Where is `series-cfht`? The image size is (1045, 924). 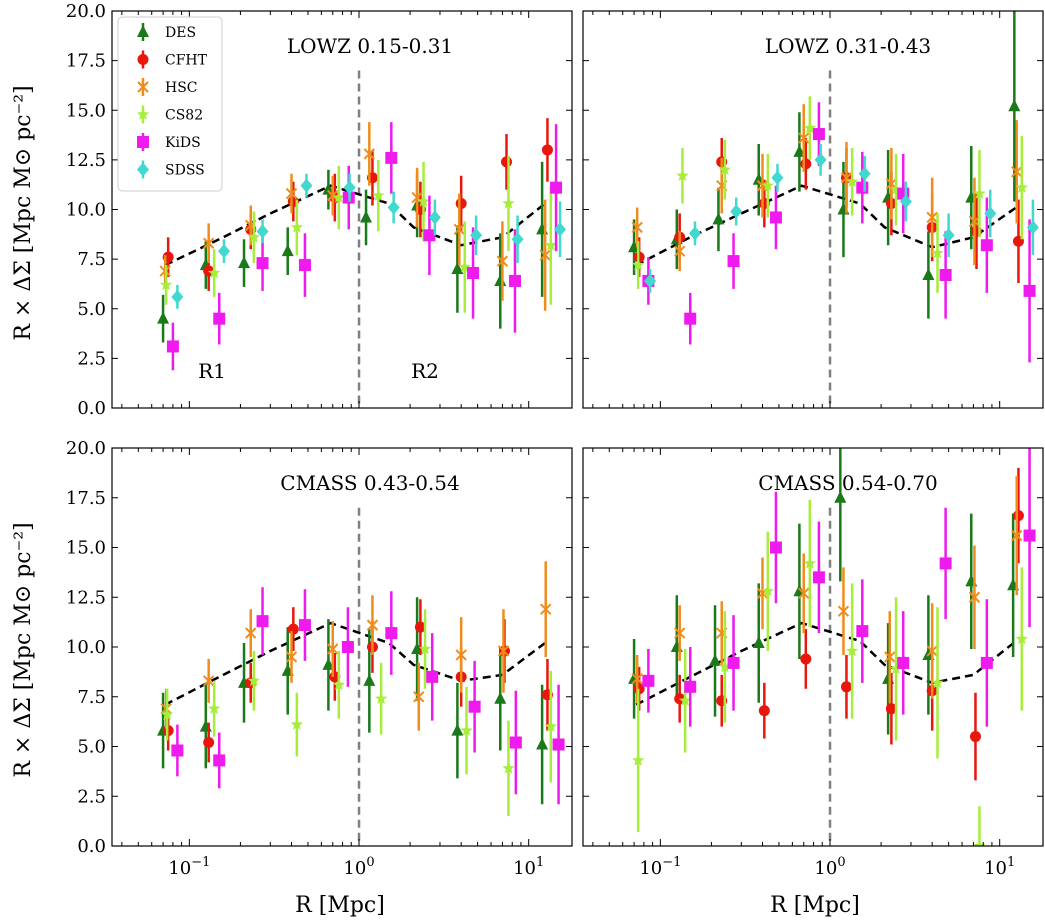
series-cfht is located at coordinates (828, 210).